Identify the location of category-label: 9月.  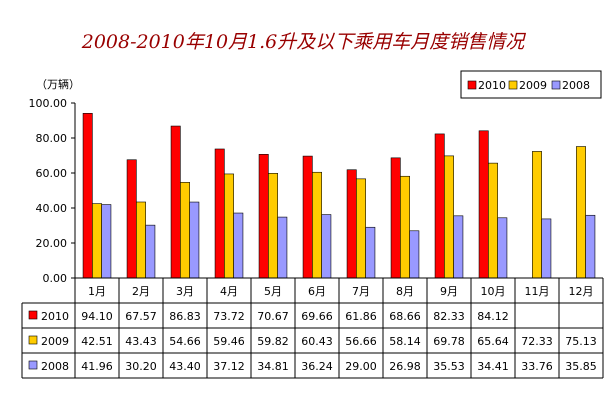
(449, 291).